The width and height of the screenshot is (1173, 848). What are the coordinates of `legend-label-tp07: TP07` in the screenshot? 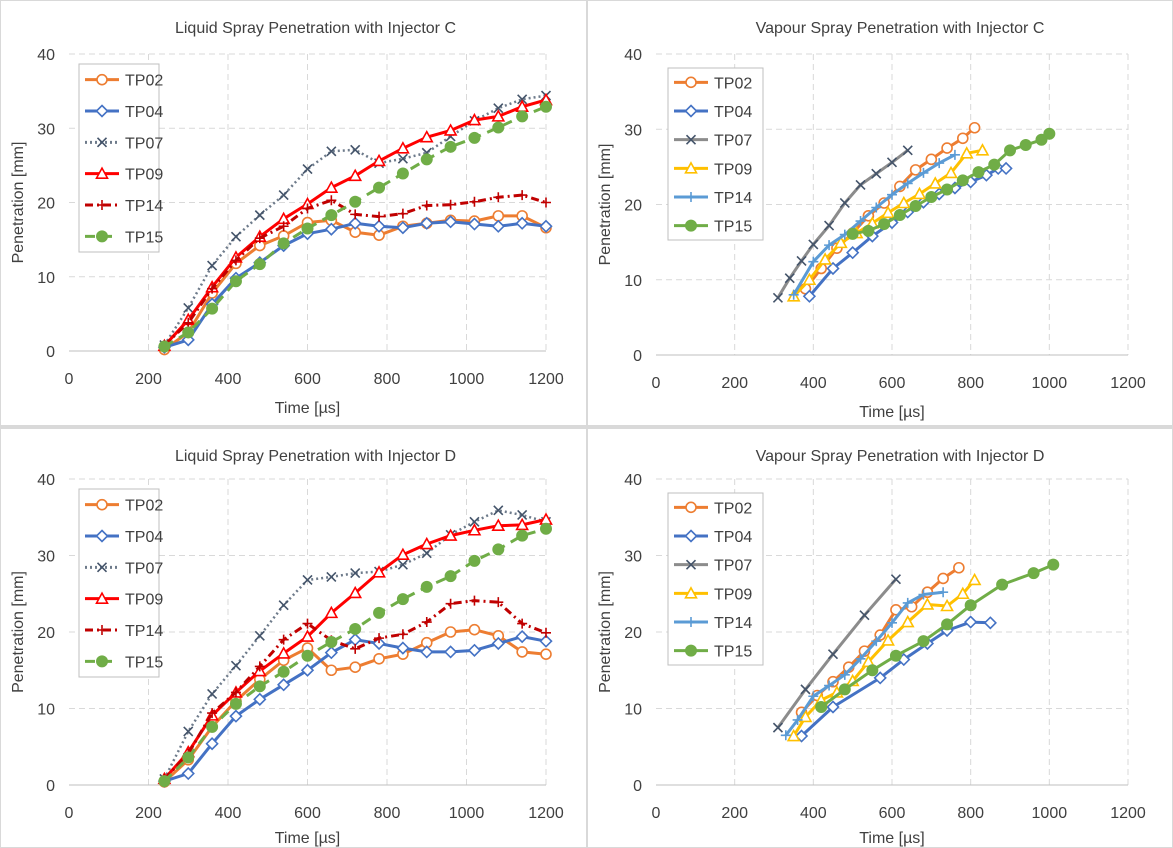 It's located at (733, 141).